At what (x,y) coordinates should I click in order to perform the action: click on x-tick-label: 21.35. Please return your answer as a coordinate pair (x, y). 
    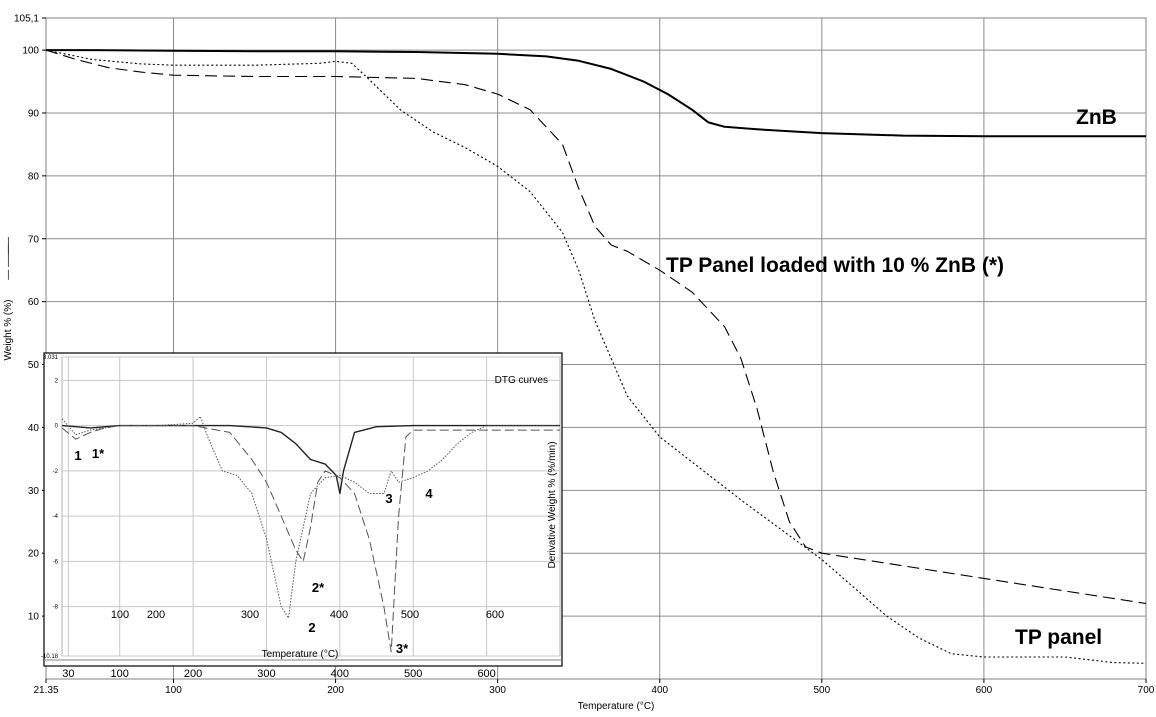
    Looking at the image, I should click on (45, 690).